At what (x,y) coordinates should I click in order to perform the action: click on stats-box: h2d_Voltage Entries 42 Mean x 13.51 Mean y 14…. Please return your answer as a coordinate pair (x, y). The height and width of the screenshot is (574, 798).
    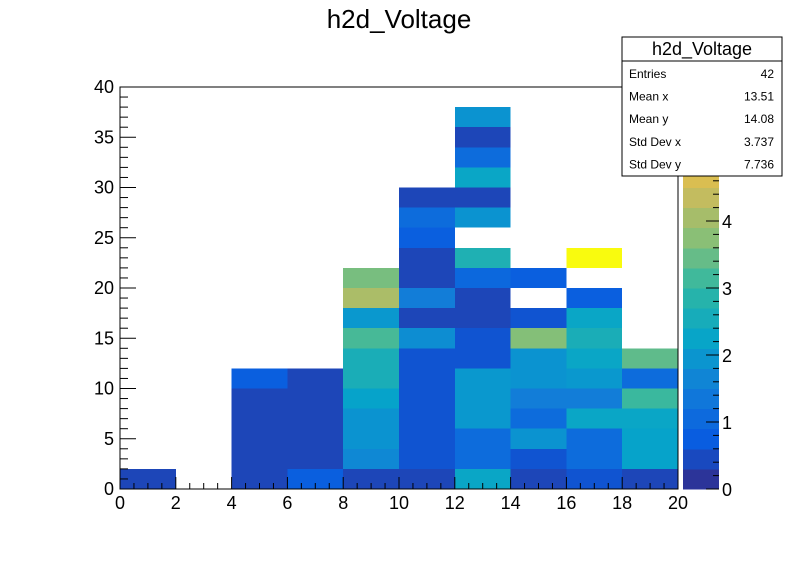
    Looking at the image, I should click on (702, 106).